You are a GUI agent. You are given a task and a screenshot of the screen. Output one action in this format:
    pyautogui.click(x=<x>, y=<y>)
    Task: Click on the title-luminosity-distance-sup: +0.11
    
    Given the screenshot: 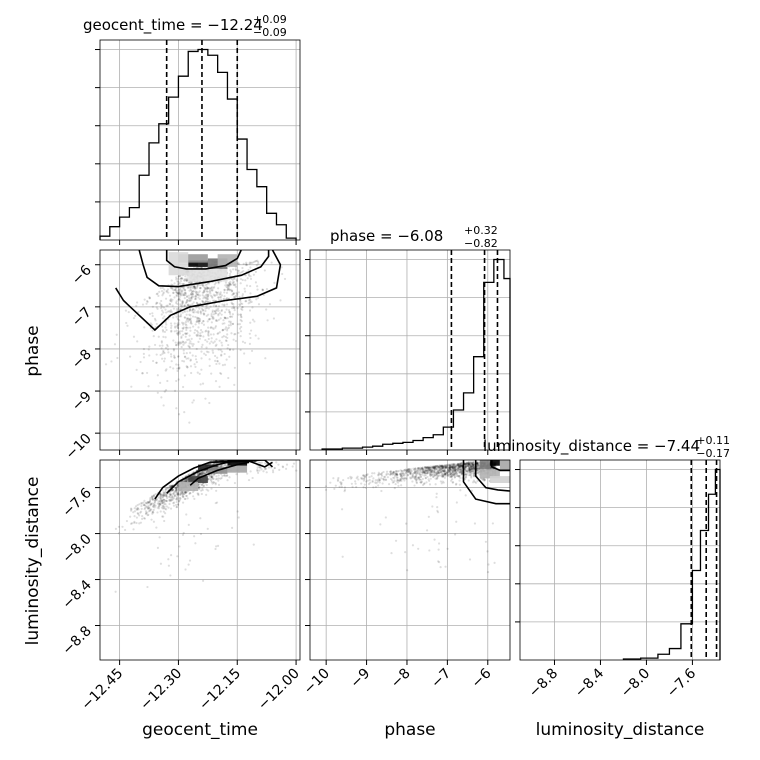 What is the action you would take?
    pyautogui.click(x=713, y=440)
    